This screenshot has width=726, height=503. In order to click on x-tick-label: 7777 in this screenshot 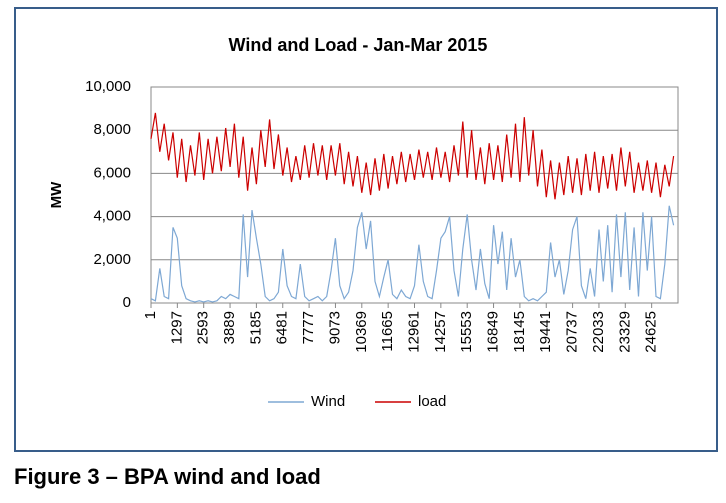, I will do `click(308, 327)`.